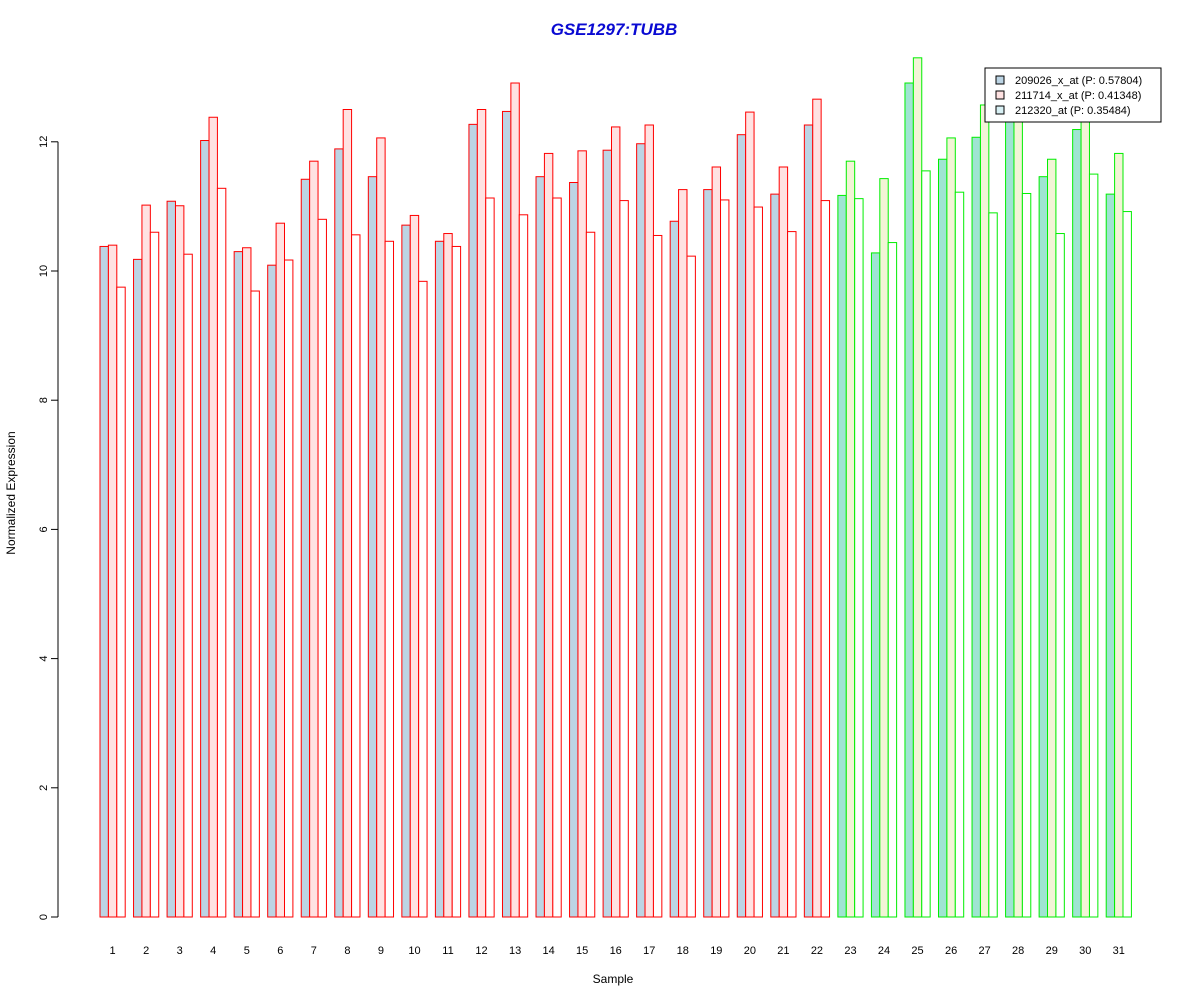 This screenshot has height=1000, width=1200. I want to click on x-tick-label: 24, so click(884, 951).